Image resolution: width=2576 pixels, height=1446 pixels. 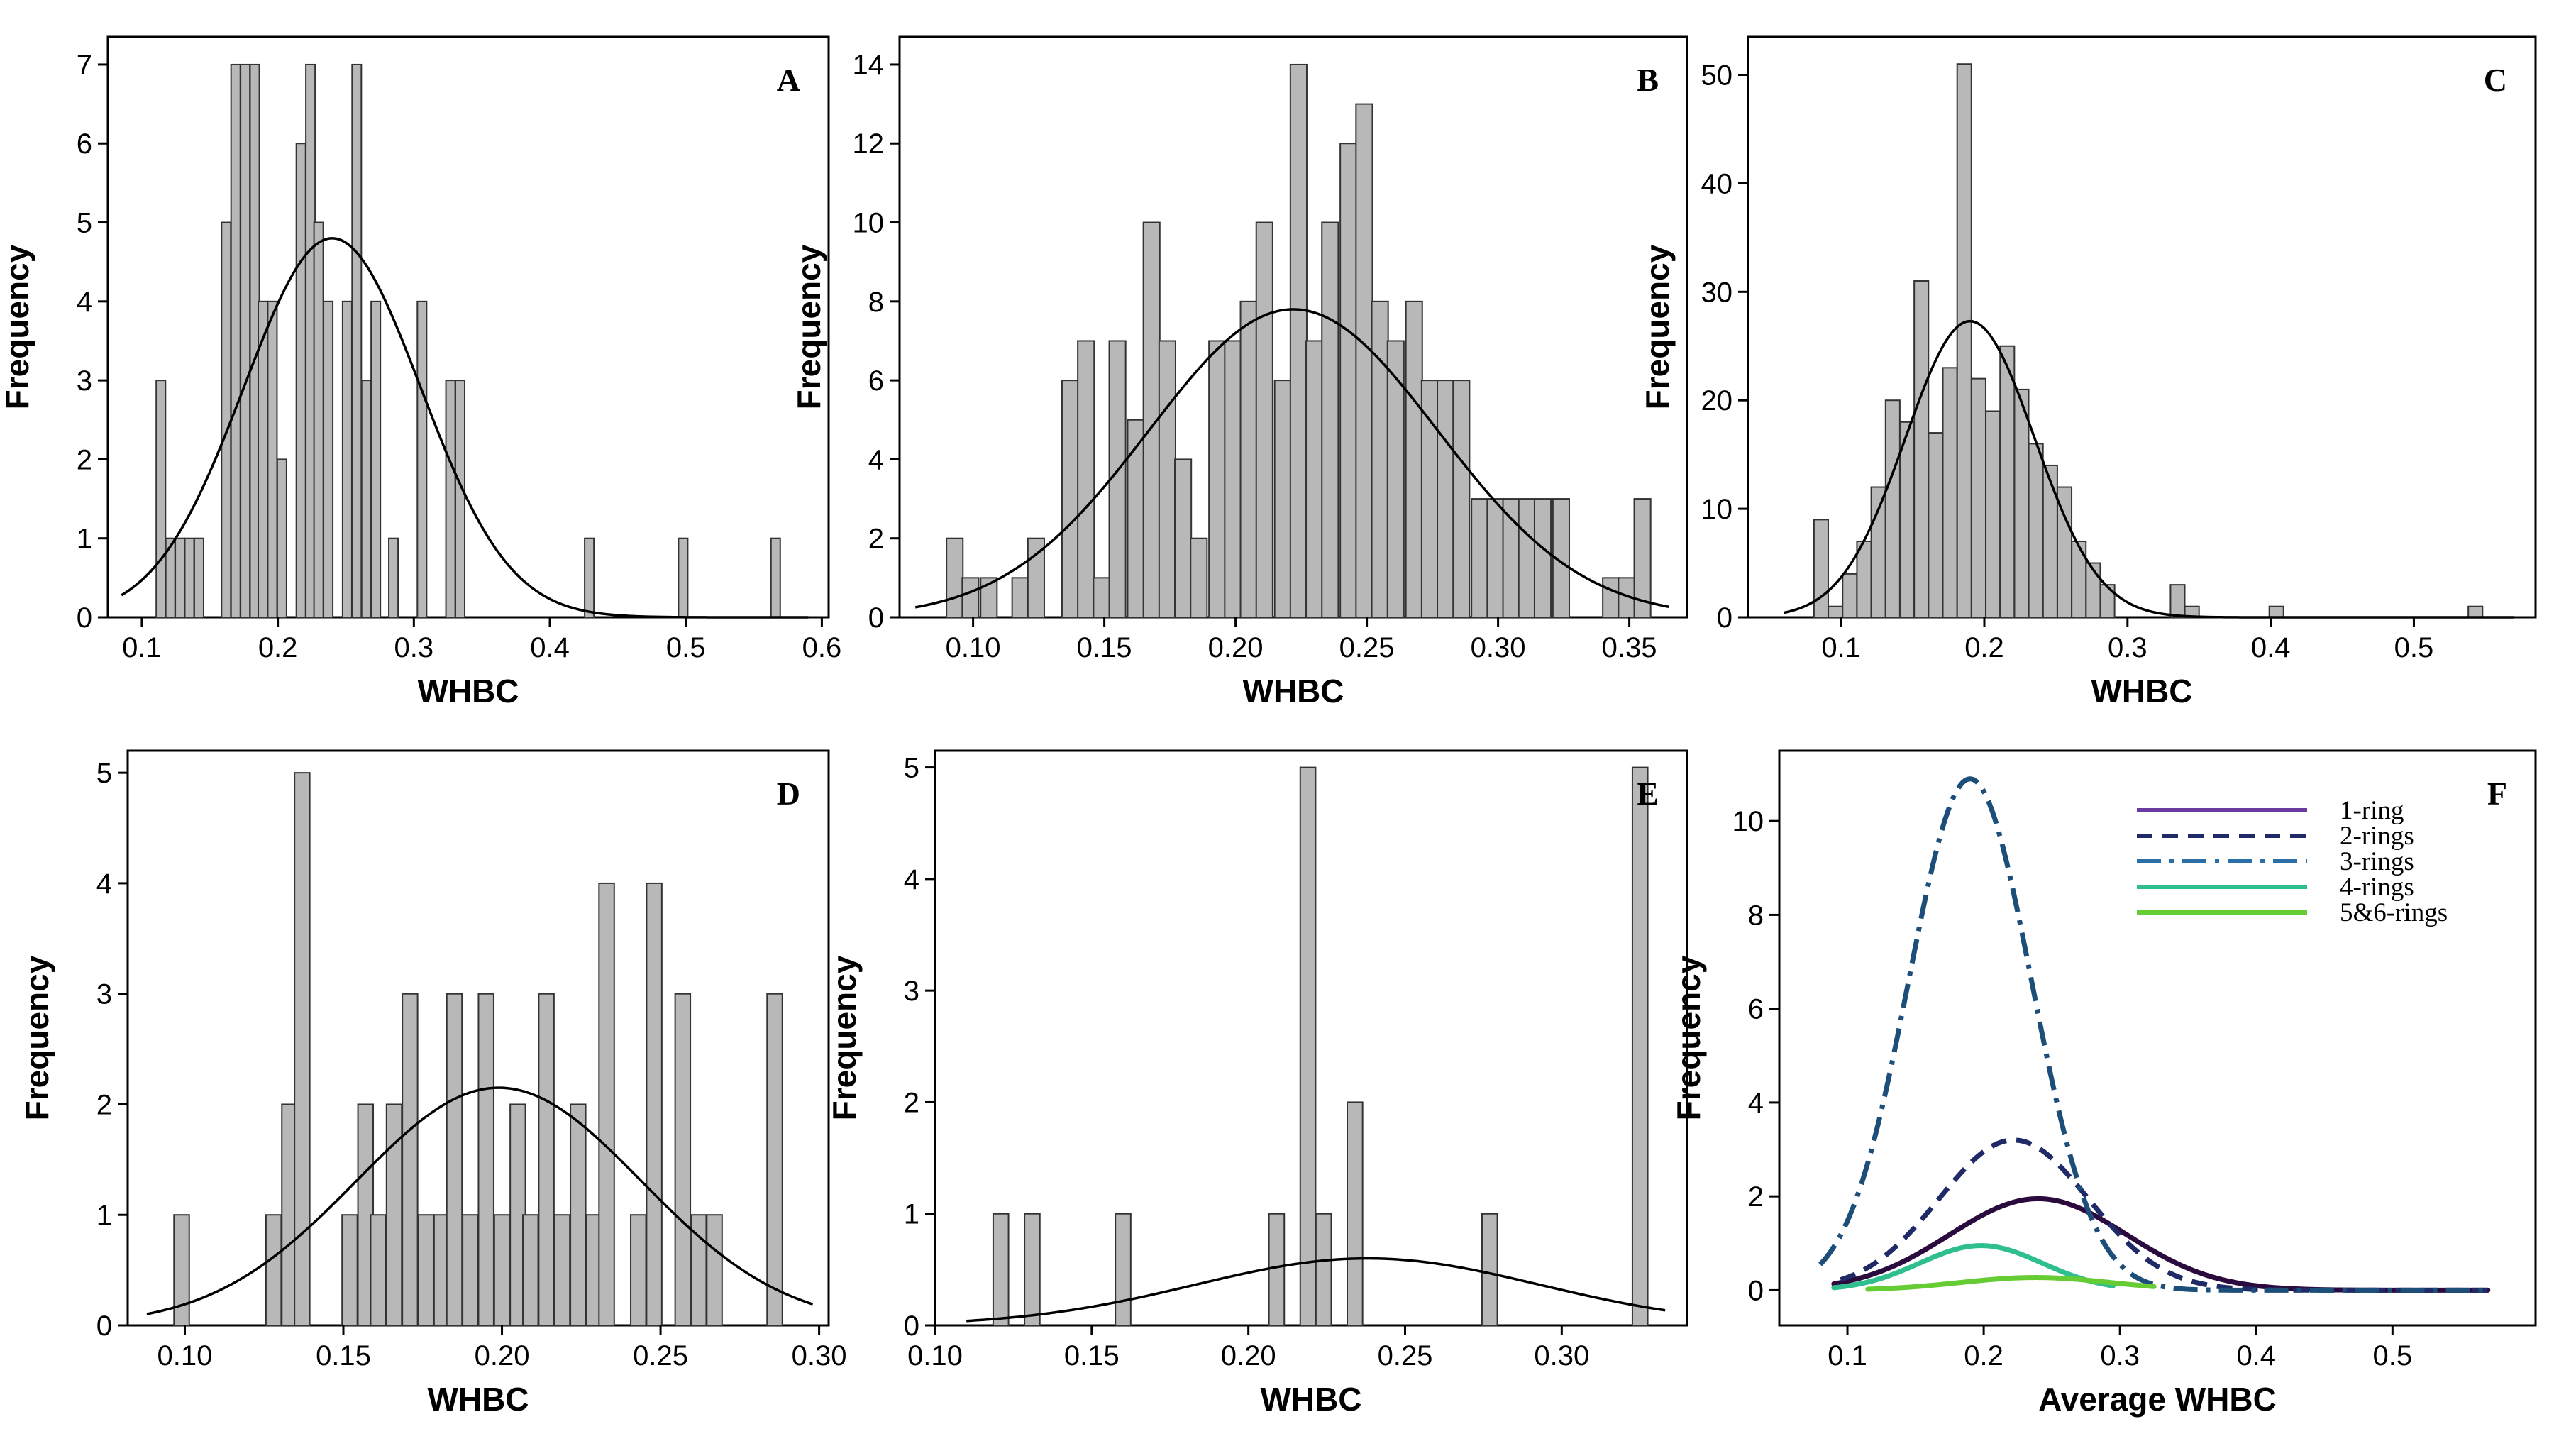 What do you see at coordinates (2153, 1034) in the screenshot?
I see `series-line-3-rings` at bounding box center [2153, 1034].